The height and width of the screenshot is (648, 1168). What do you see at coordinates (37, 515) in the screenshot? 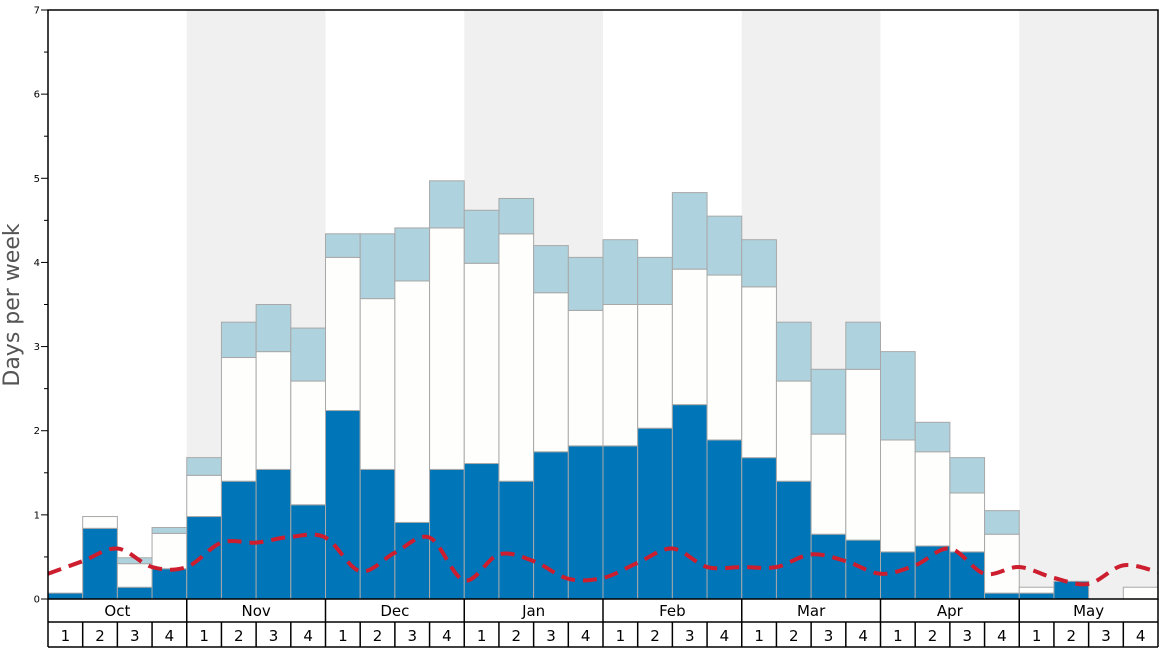
I see `y-tick-label: 1` at bounding box center [37, 515].